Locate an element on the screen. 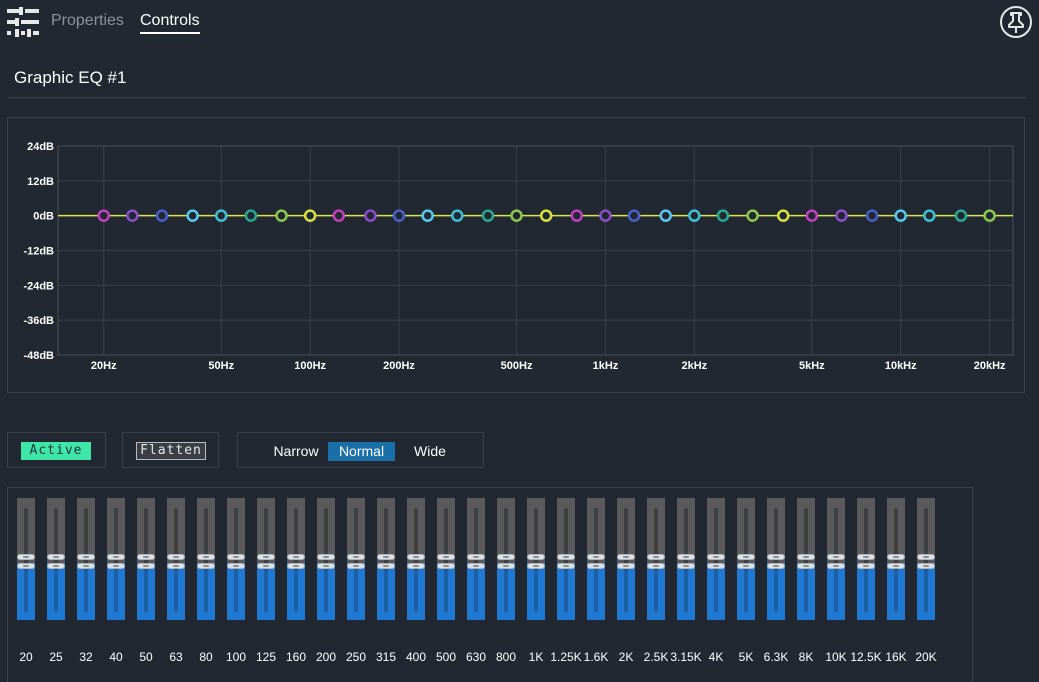 This screenshot has width=1039, height=682. tab-controls: Controls is located at coordinates (170, 23).